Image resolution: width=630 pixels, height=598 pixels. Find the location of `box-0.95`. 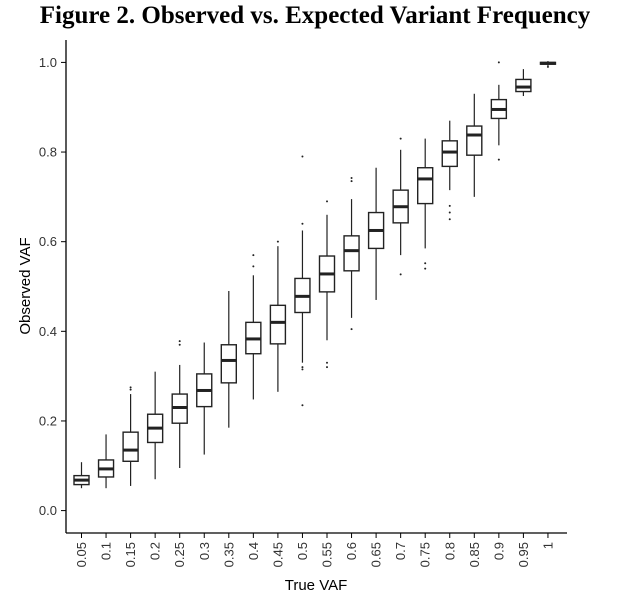

box-0.95 is located at coordinates (523, 83).